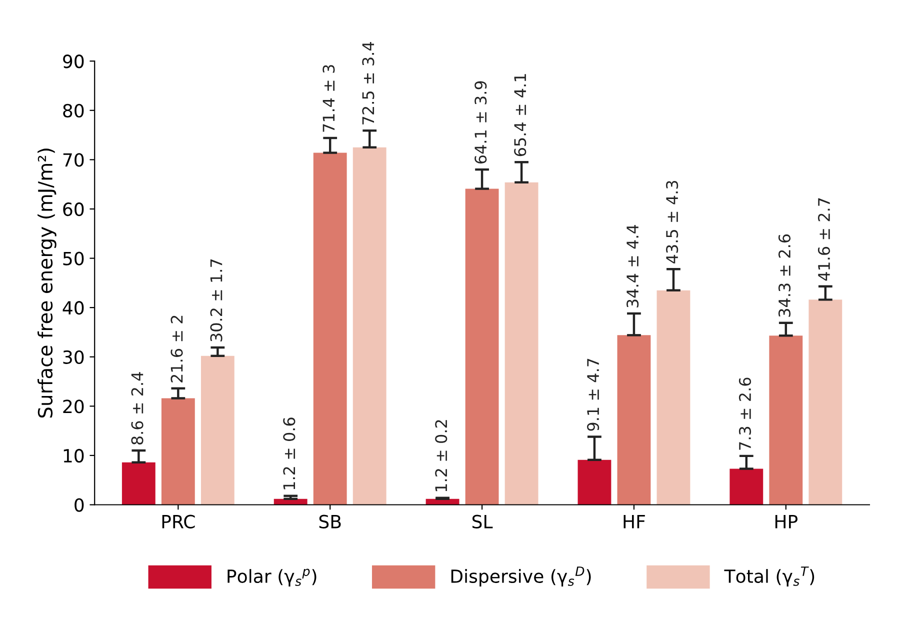  Describe the element at coordinates (593, 394) in the screenshot. I see `data-label: 9.1 ± 4.7` at that location.